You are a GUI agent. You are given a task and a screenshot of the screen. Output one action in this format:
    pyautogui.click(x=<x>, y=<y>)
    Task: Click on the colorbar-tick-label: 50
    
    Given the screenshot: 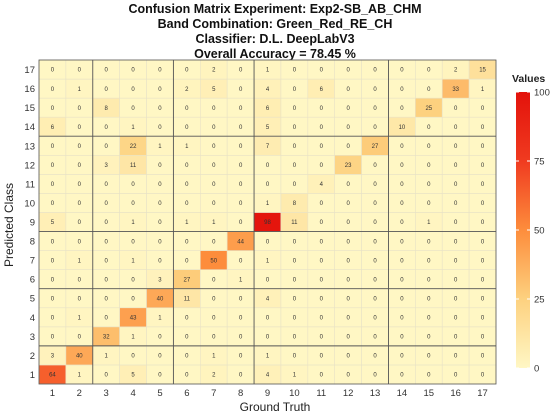 What is the action you would take?
    pyautogui.click(x=539, y=231)
    